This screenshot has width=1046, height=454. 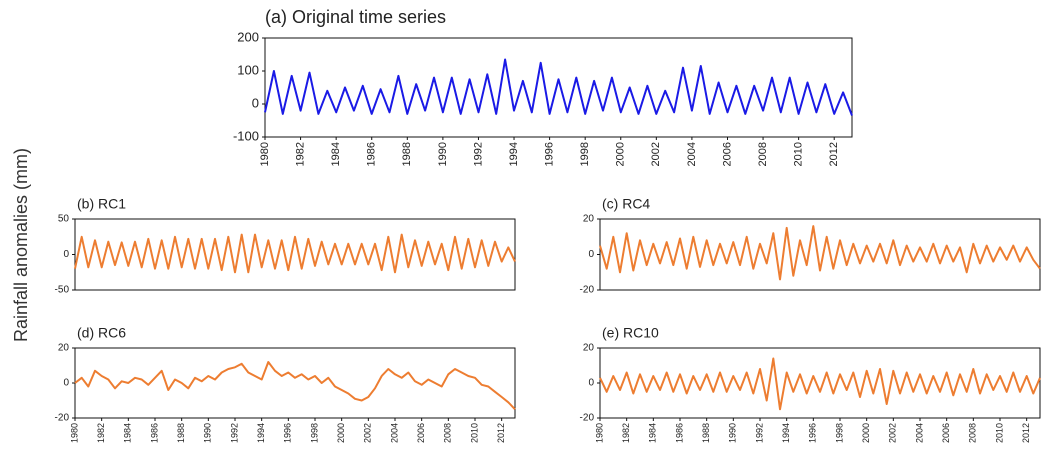 What do you see at coordinates (626, 204) in the screenshot?
I see `panel-title: (c) RC4` at bounding box center [626, 204].